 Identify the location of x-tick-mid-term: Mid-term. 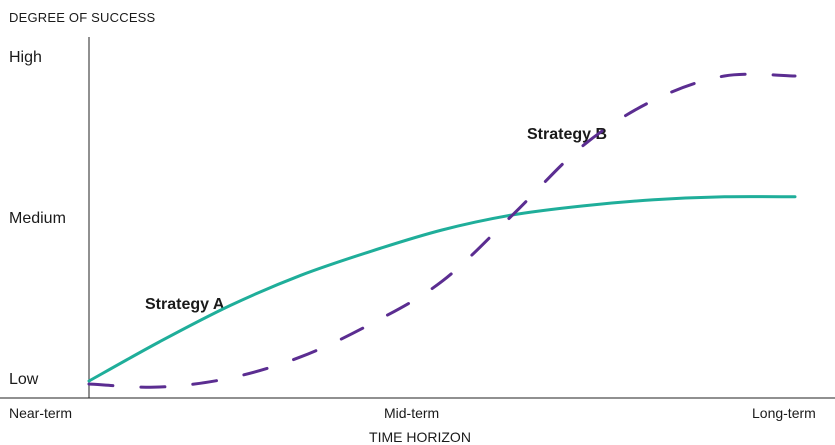
(412, 413).